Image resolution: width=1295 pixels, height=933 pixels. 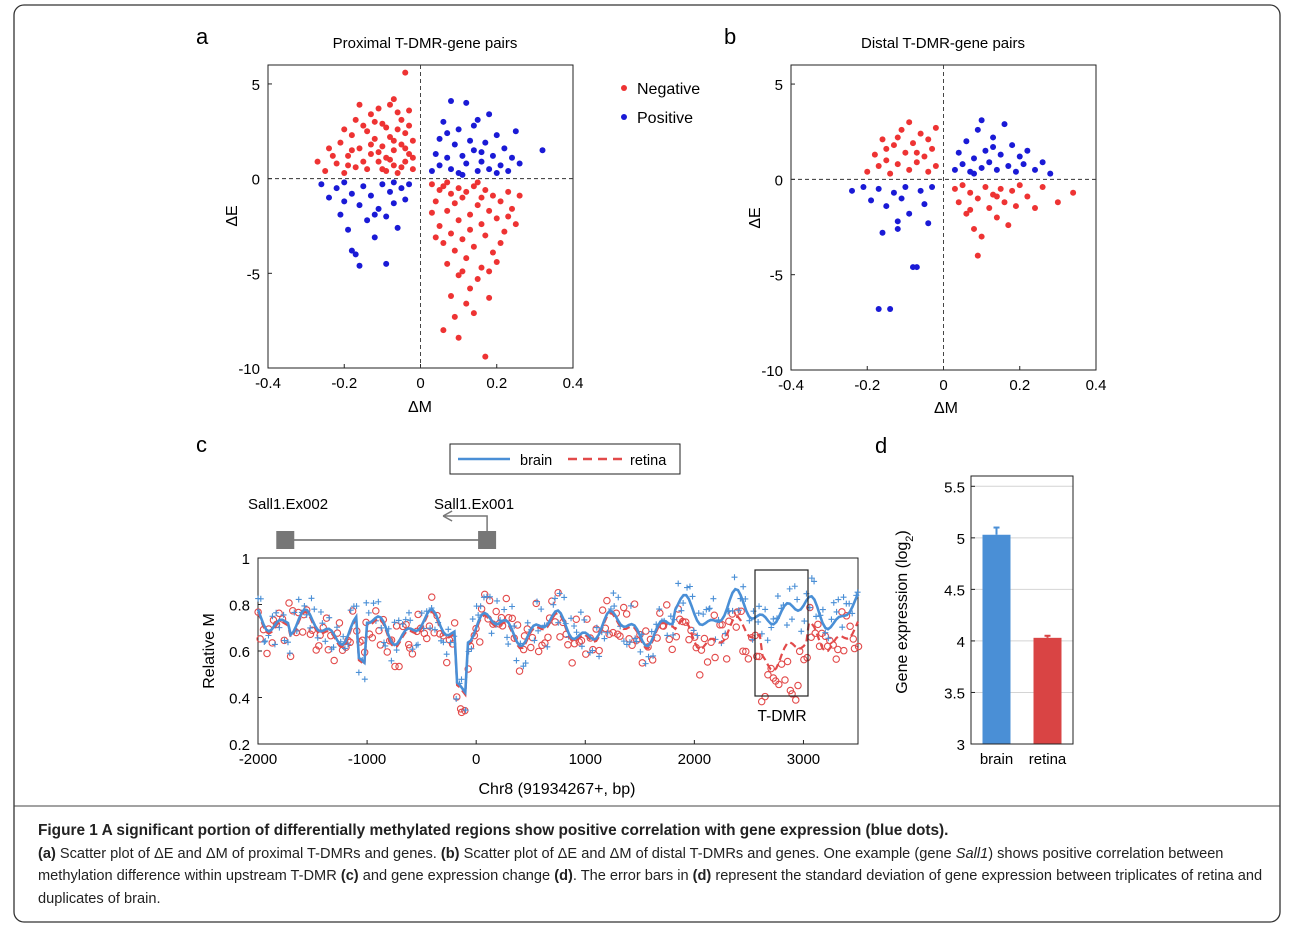 What do you see at coordinates (367, 759) in the screenshot?
I see `panel-c-xtick-label: -1000` at bounding box center [367, 759].